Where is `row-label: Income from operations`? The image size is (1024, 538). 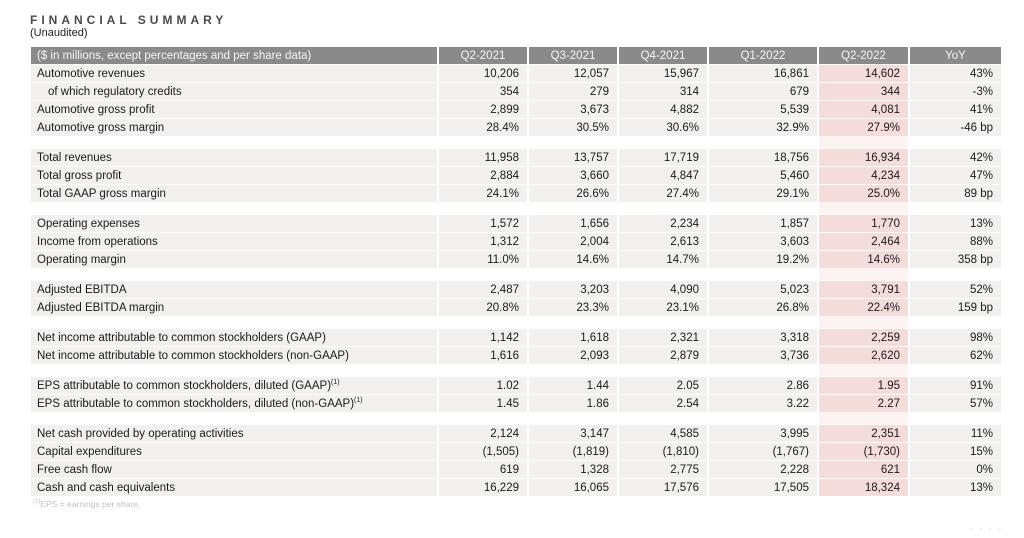 row-label: Income from operations is located at coordinates (234, 241).